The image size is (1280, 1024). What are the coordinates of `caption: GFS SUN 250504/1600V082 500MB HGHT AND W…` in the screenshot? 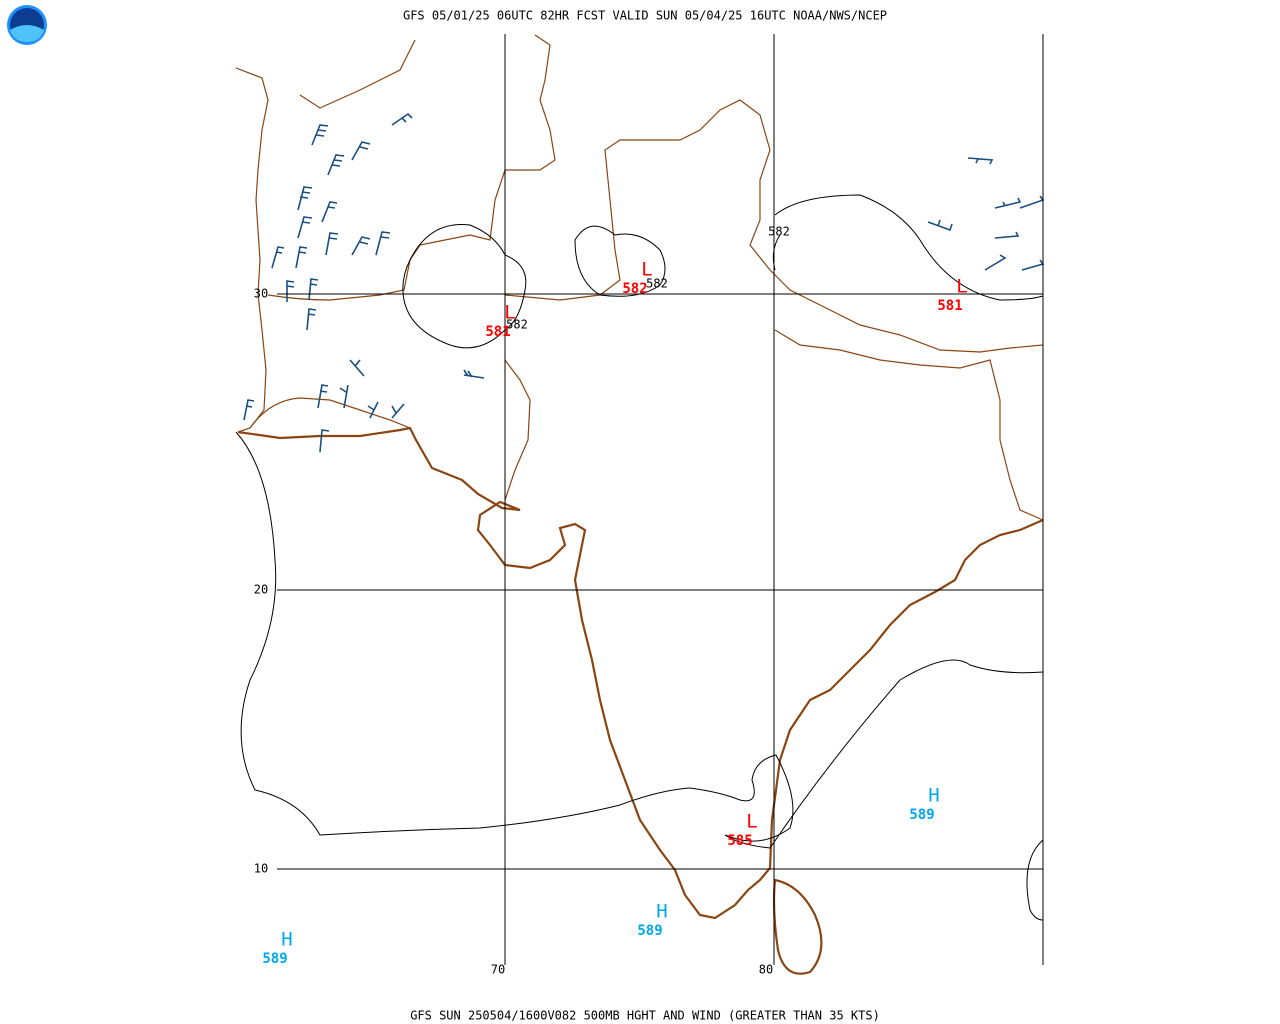 It's located at (645, 1016).